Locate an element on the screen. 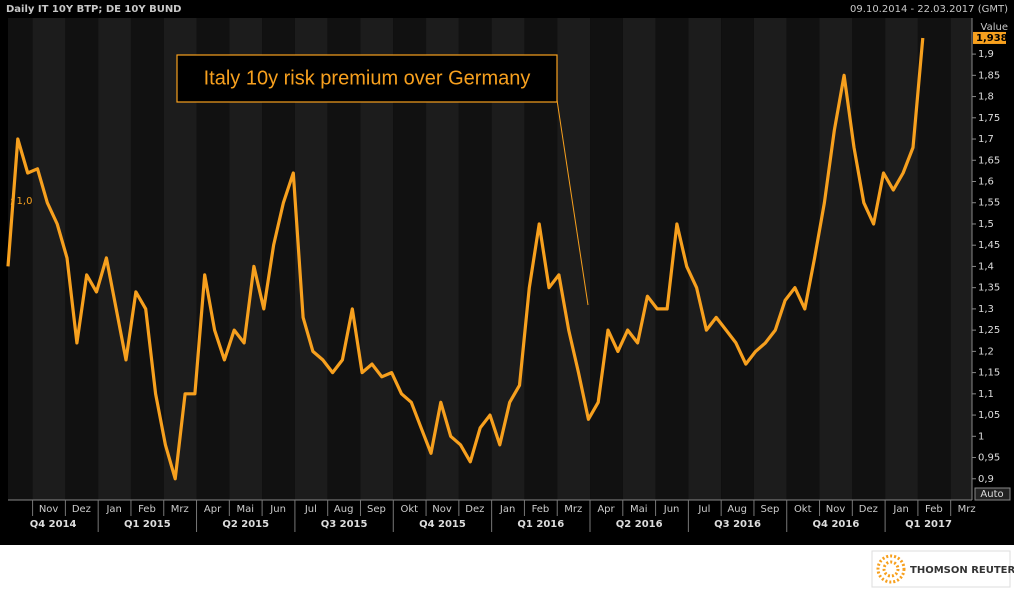 This screenshot has width=1014, height=590. y-tick-label: 1,15 is located at coordinates (989, 373).